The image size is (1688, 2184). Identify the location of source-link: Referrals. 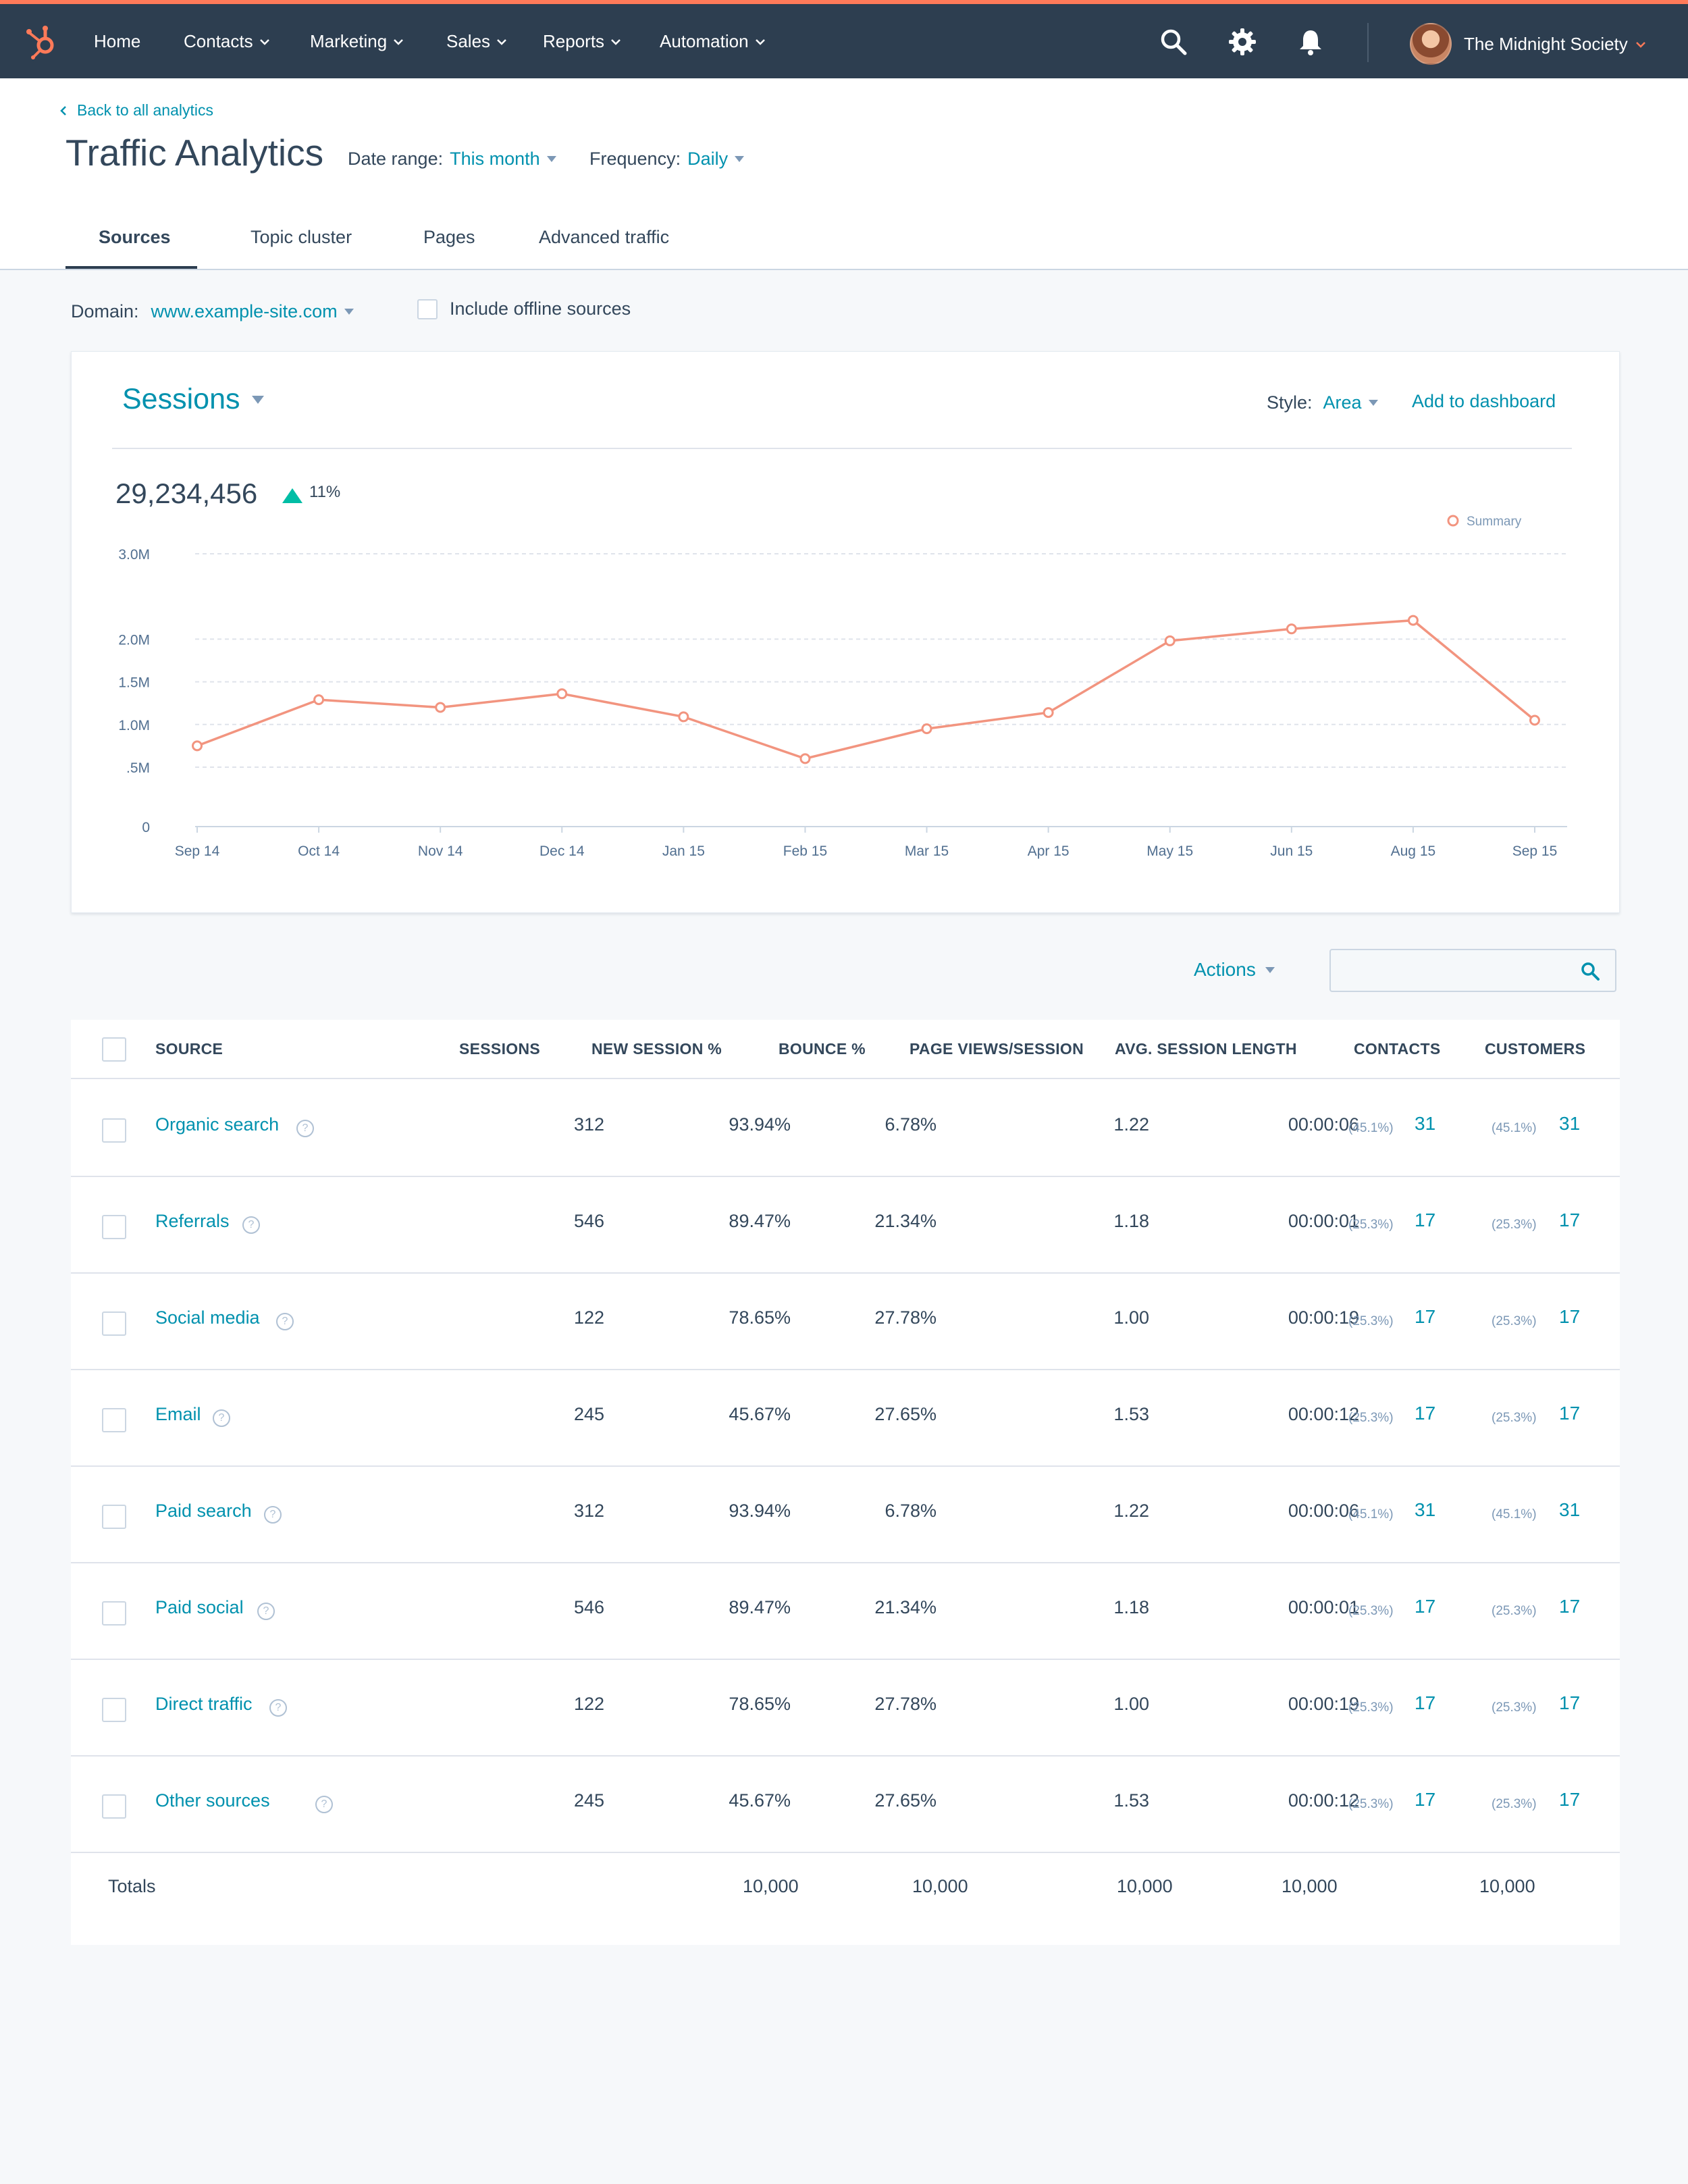
(192, 1221).